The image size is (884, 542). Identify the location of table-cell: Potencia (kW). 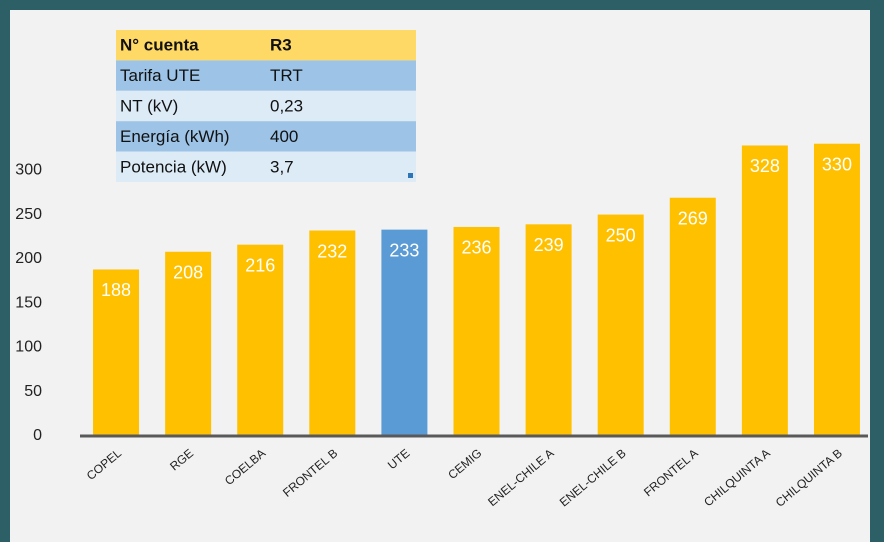
(173, 166).